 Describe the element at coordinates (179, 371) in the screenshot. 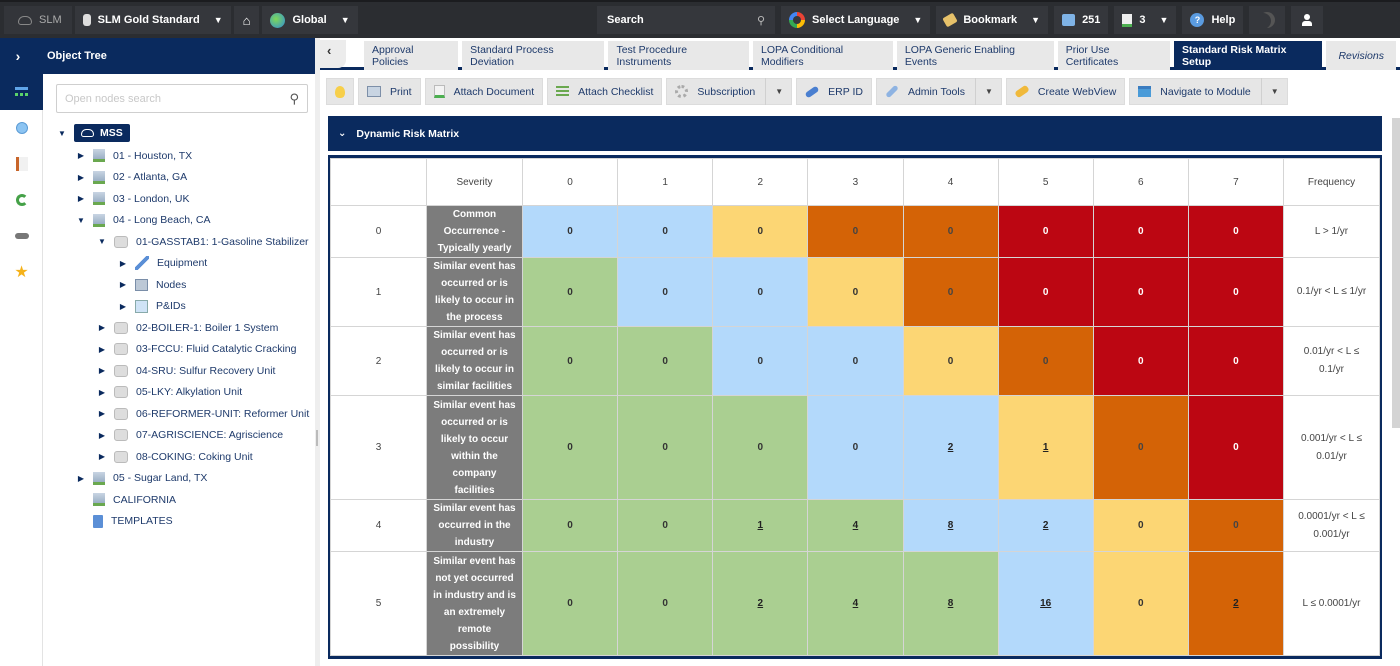

I see `tree-node: ▶ 04-SRU: Sulfur Recovery Unit` at that location.